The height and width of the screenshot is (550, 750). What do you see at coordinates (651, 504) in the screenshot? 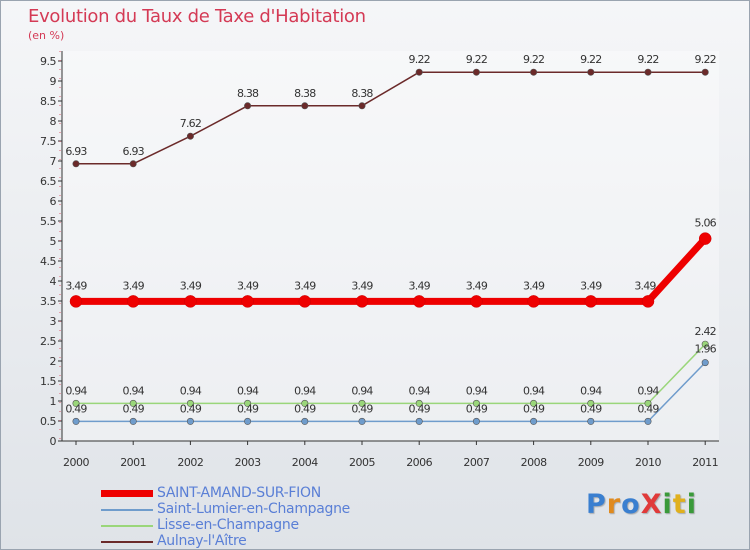
I see `logo-letter: X` at bounding box center [651, 504].